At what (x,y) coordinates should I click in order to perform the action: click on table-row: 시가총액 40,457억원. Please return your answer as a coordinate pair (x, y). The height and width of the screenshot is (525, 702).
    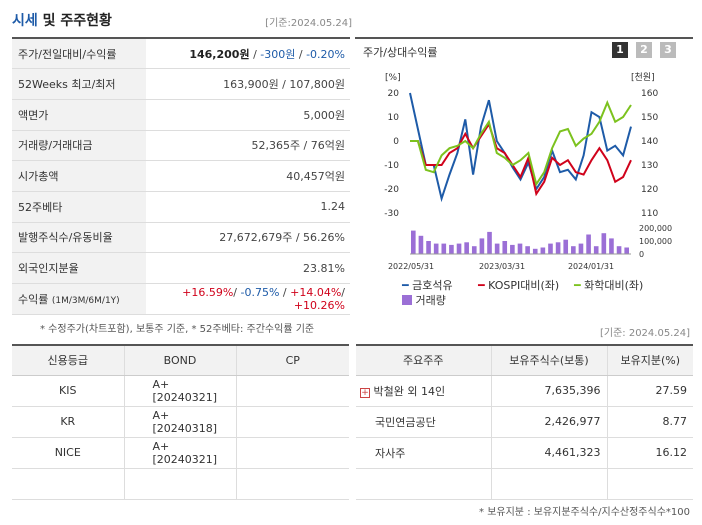
    Looking at the image, I should click on (181, 176).